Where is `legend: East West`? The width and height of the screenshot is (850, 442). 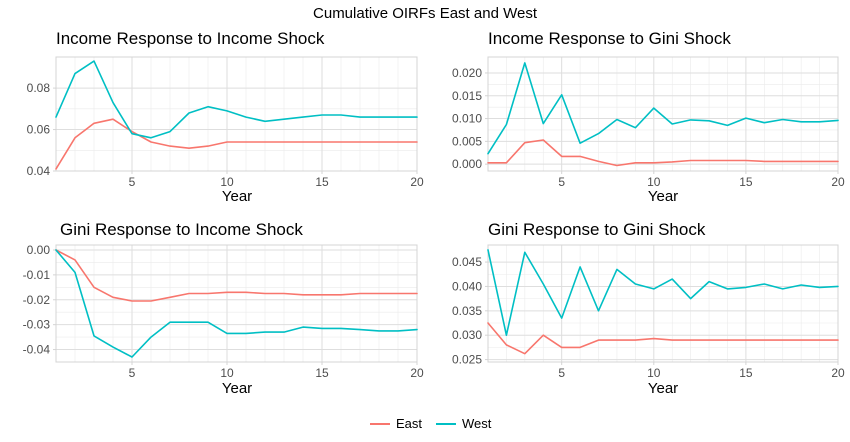 legend: East West is located at coordinates (431, 423).